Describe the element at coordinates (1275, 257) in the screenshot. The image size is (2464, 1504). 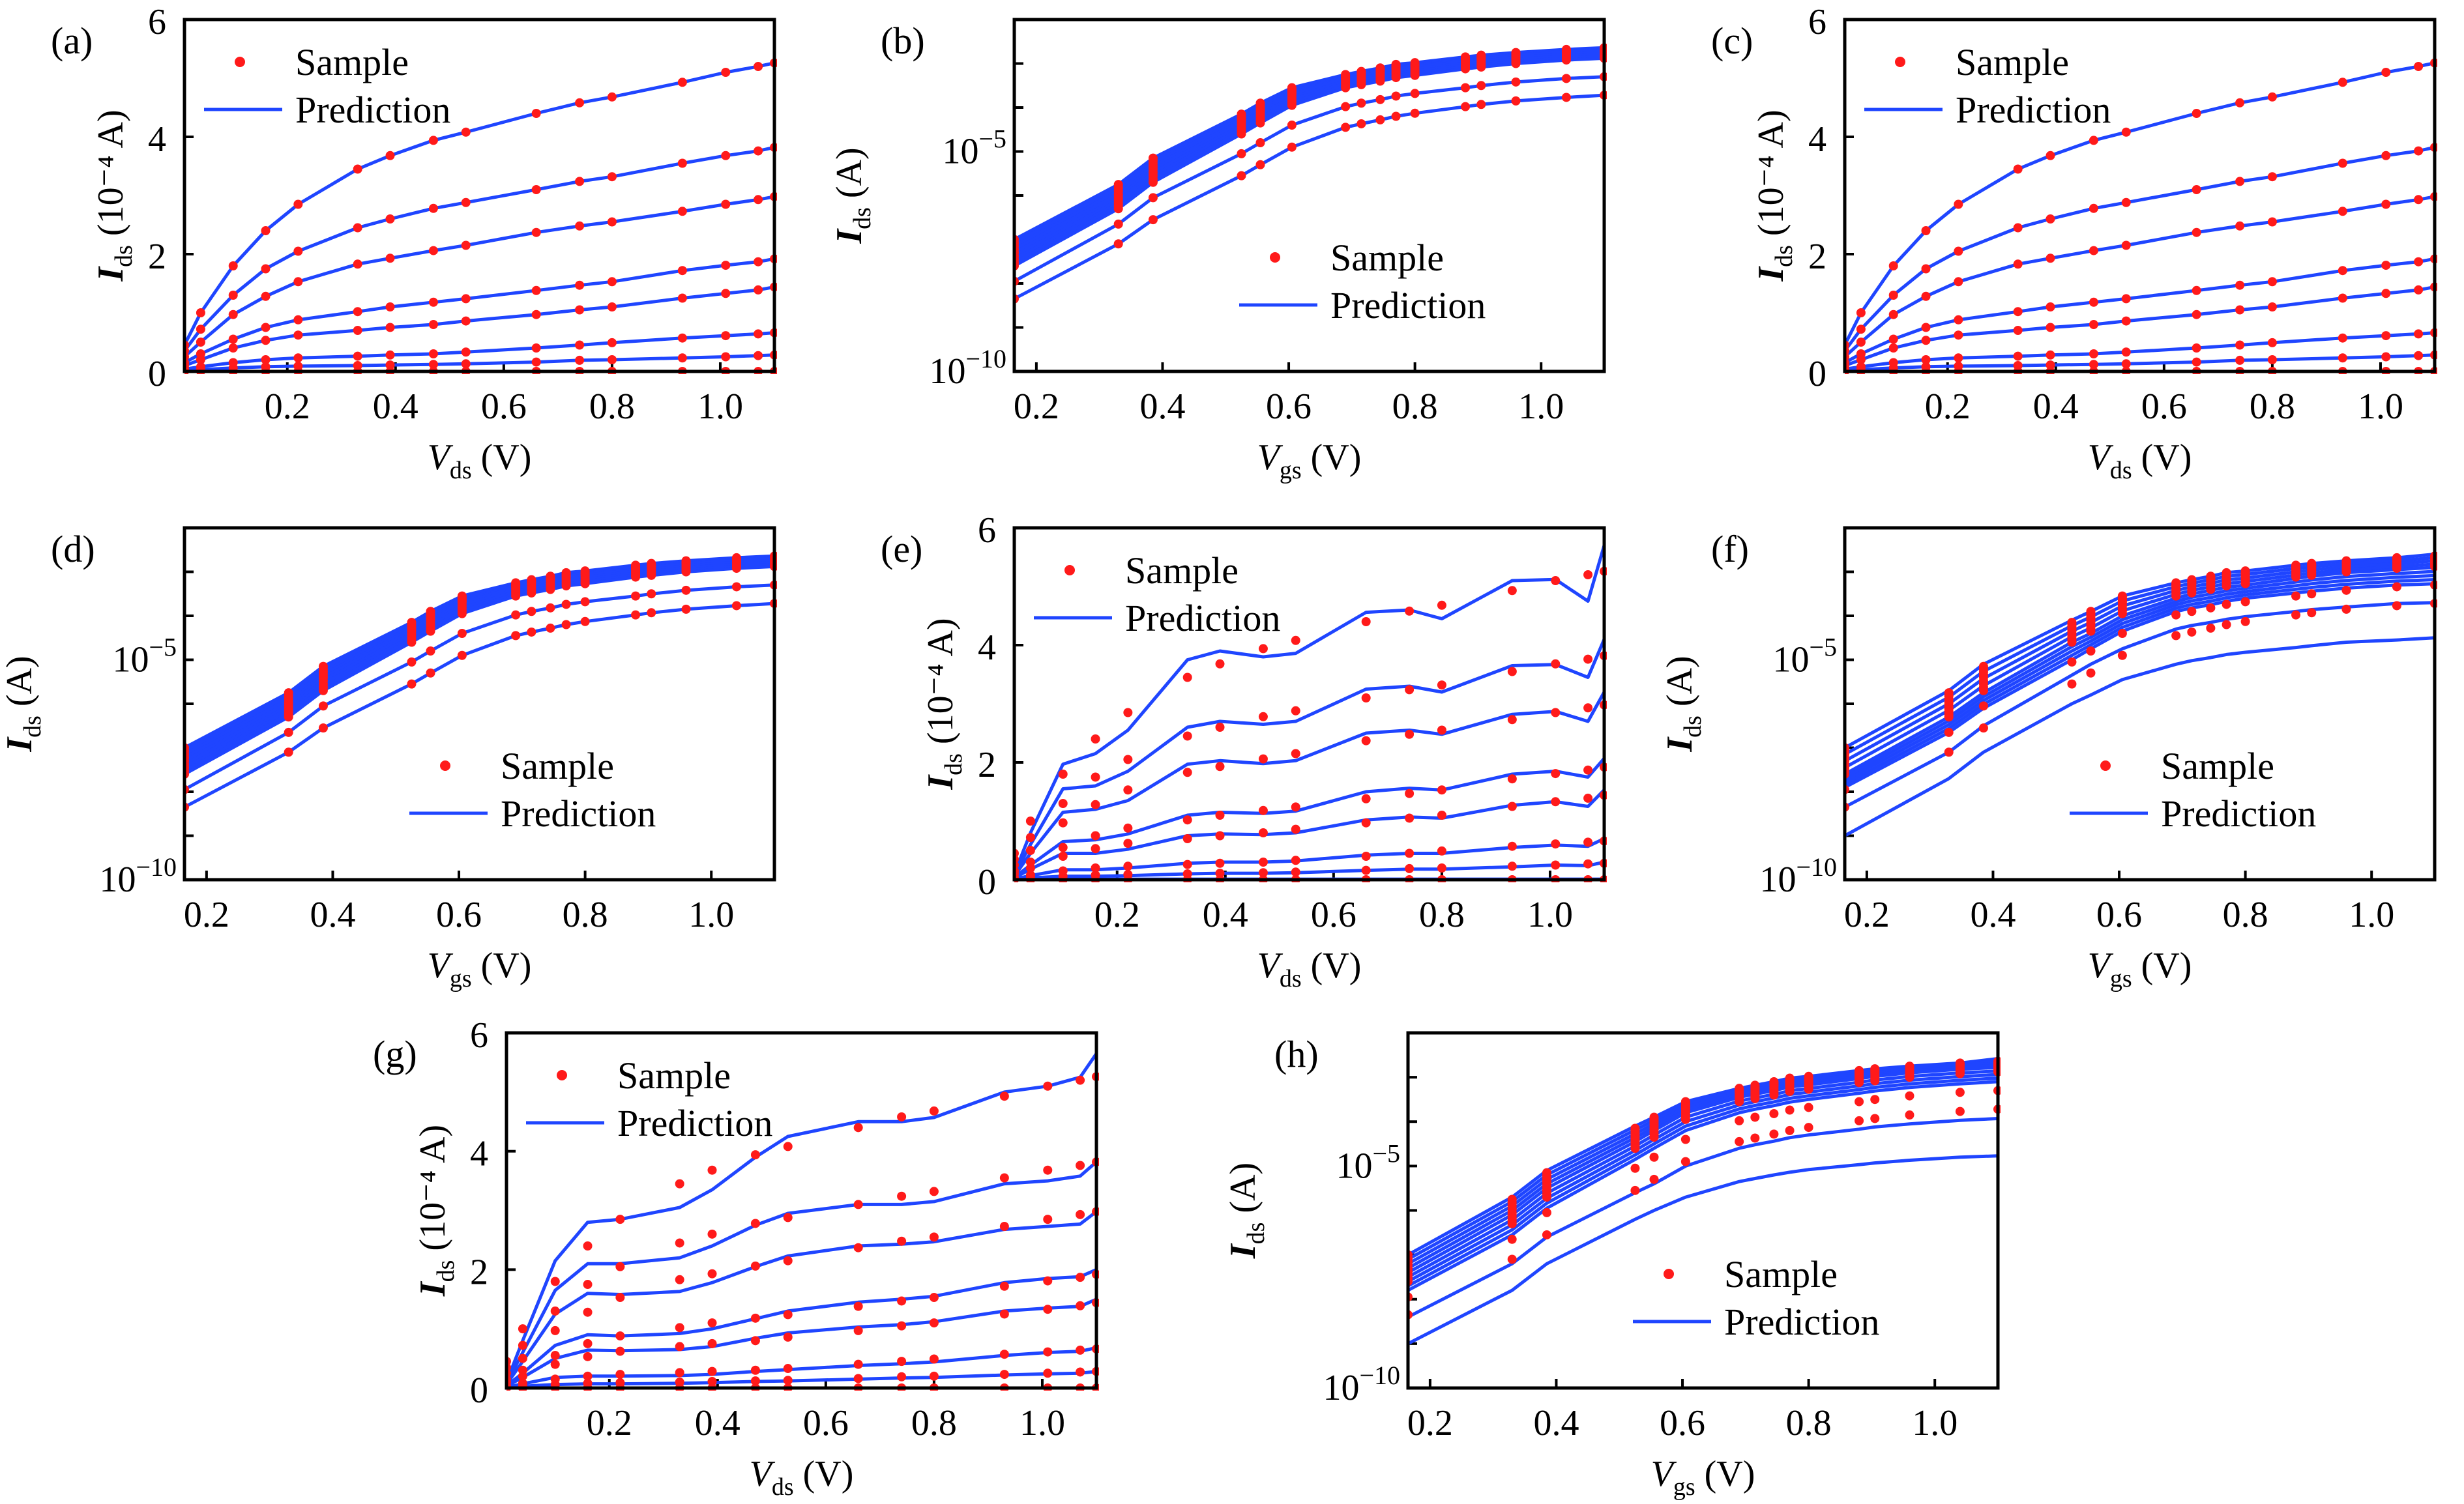
I see `legend-sample-marker` at that location.